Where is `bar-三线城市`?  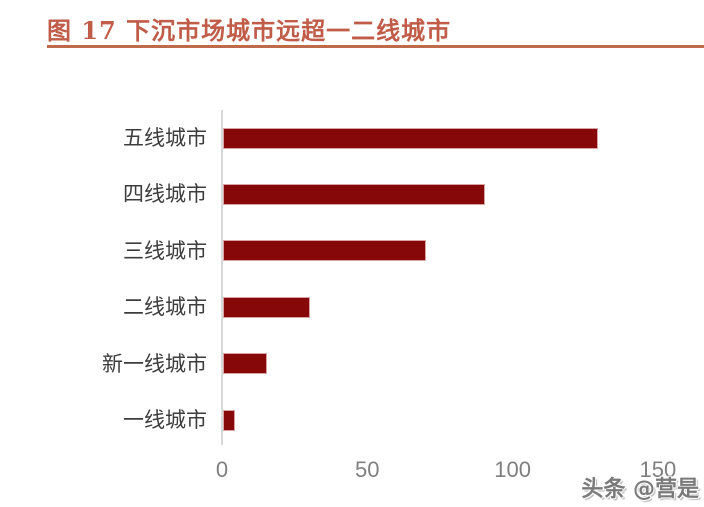 bar-三线城市 is located at coordinates (324, 251).